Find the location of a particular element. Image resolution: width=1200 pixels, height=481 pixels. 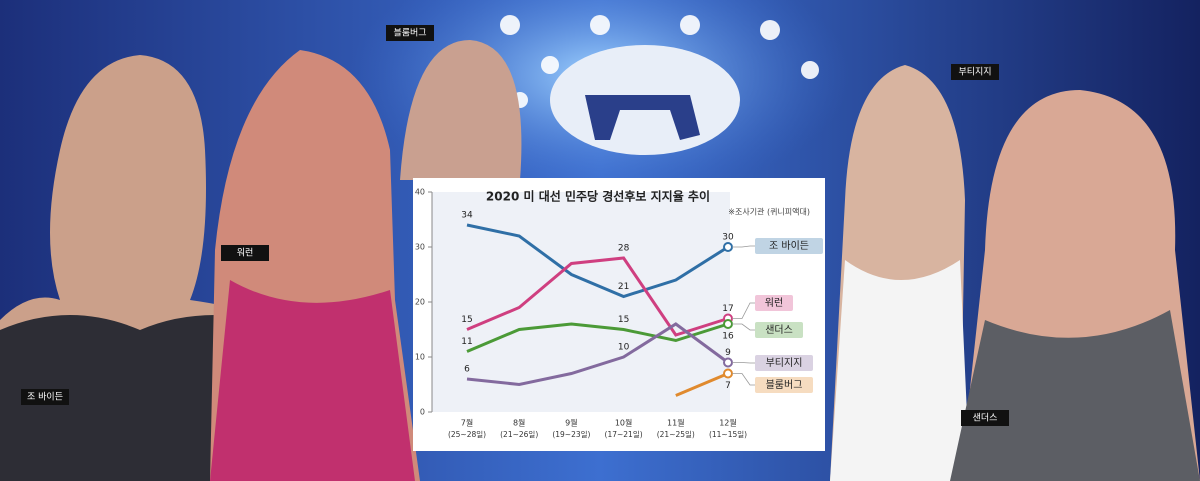

x-tick-label: 7월 is located at coordinates (467, 423).